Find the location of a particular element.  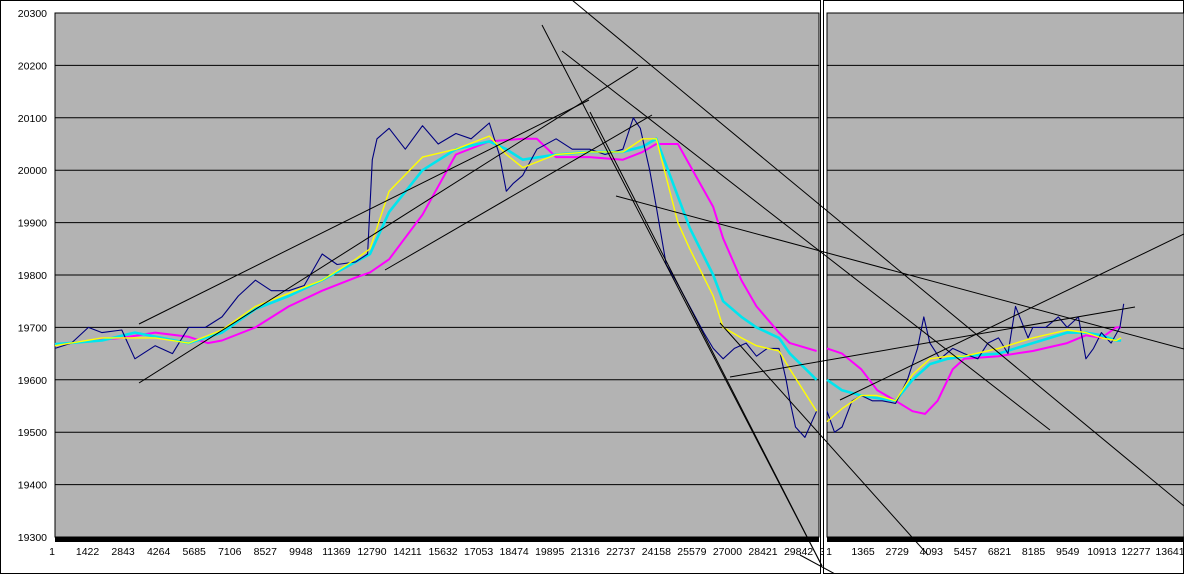

y-tick-label: 20100 is located at coordinates (32, 119).